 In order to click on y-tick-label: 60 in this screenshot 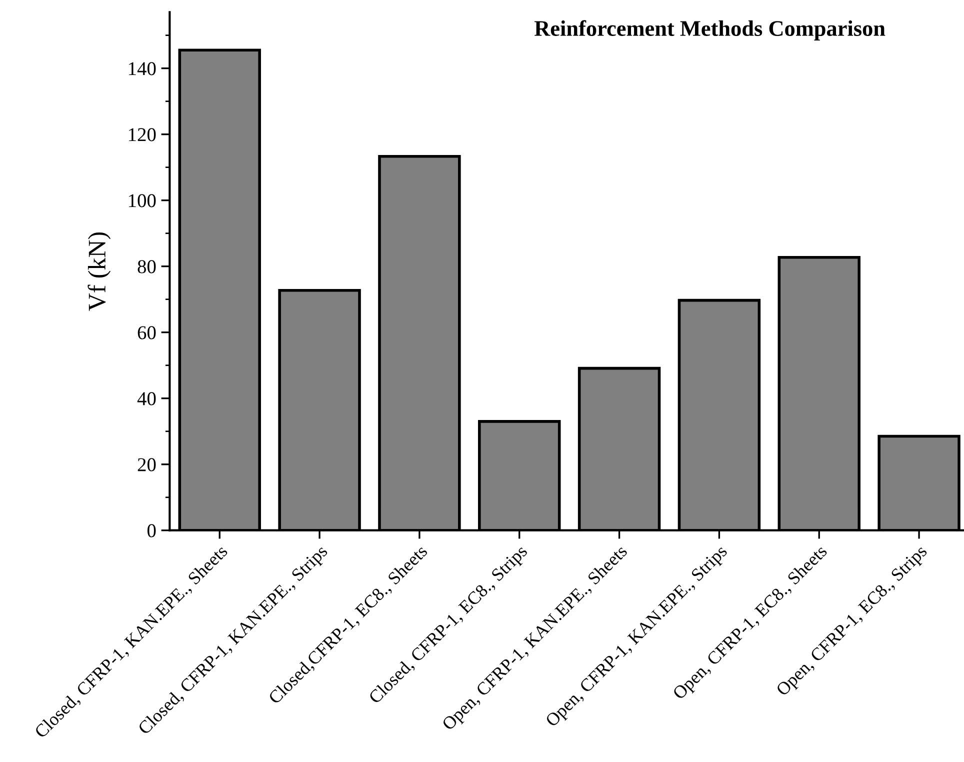, I will do `click(147, 333)`.